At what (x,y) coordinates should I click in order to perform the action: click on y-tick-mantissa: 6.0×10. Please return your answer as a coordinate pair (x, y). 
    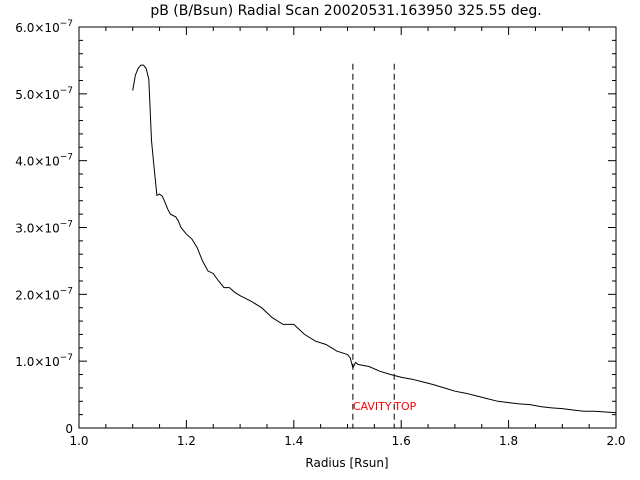
    Looking at the image, I should click on (37, 28).